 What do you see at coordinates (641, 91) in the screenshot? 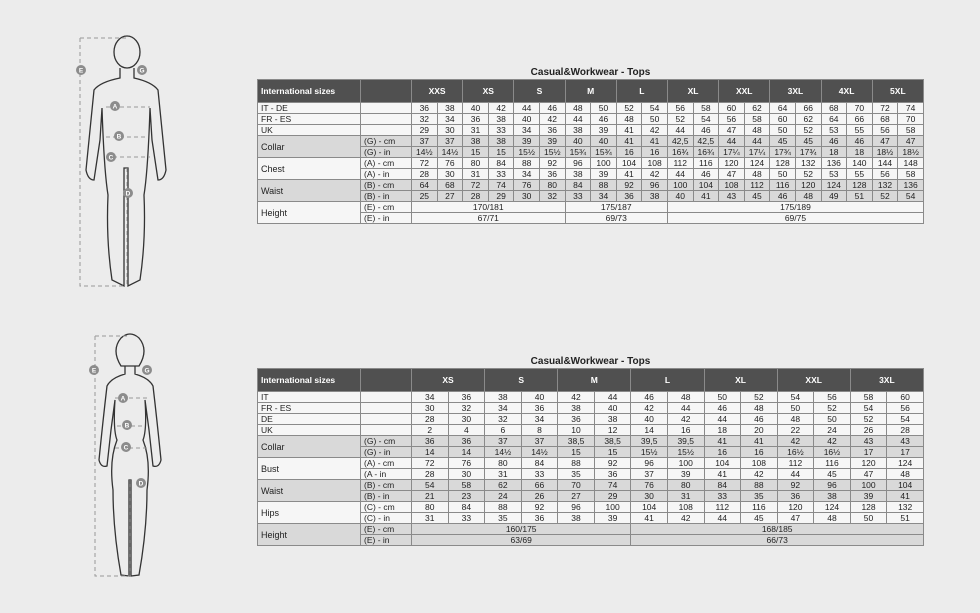
I see `size-header: L` at bounding box center [641, 91].